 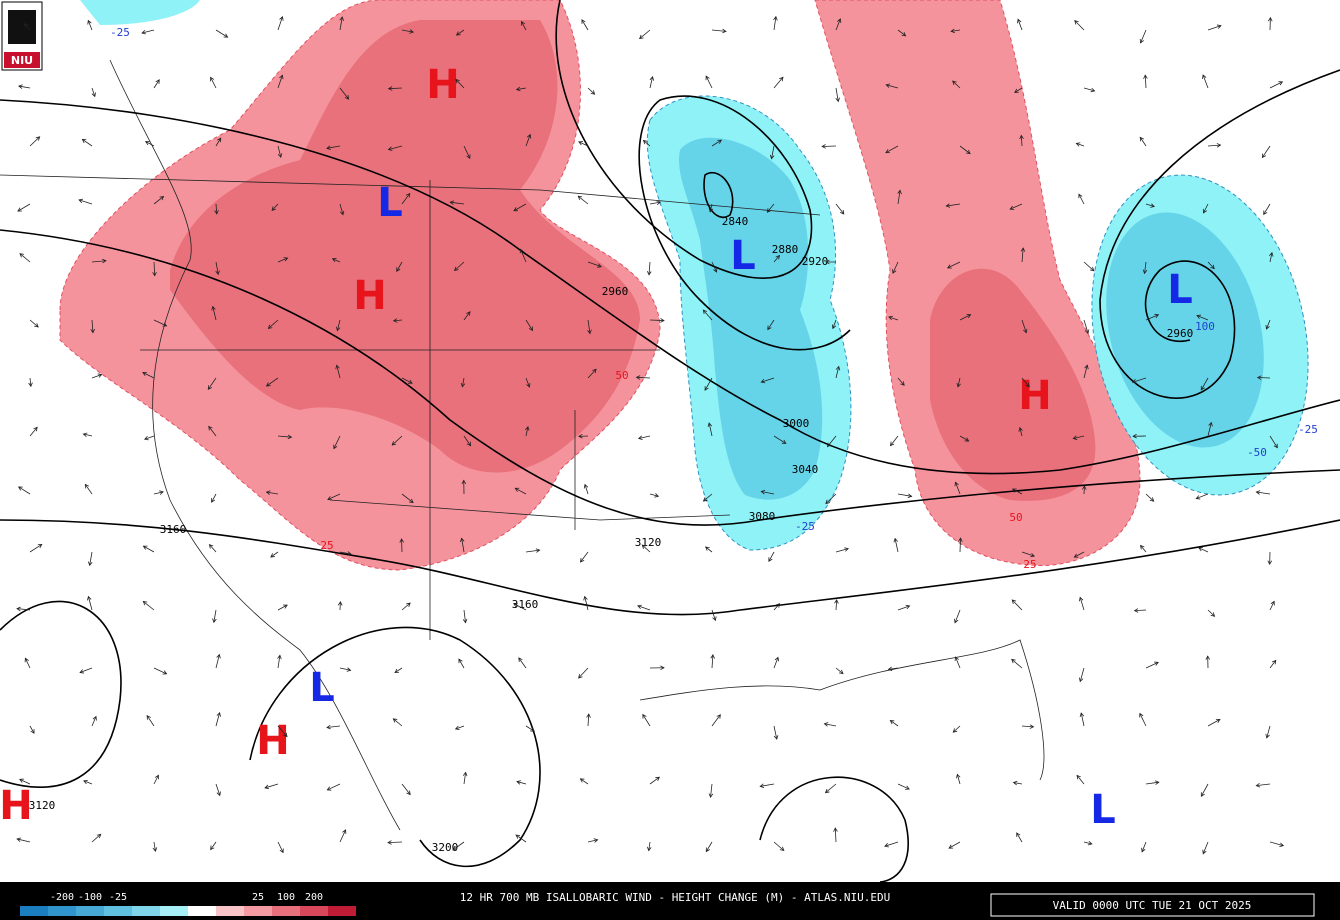 I want to click on contour-label: 3000, so click(x=796, y=423).